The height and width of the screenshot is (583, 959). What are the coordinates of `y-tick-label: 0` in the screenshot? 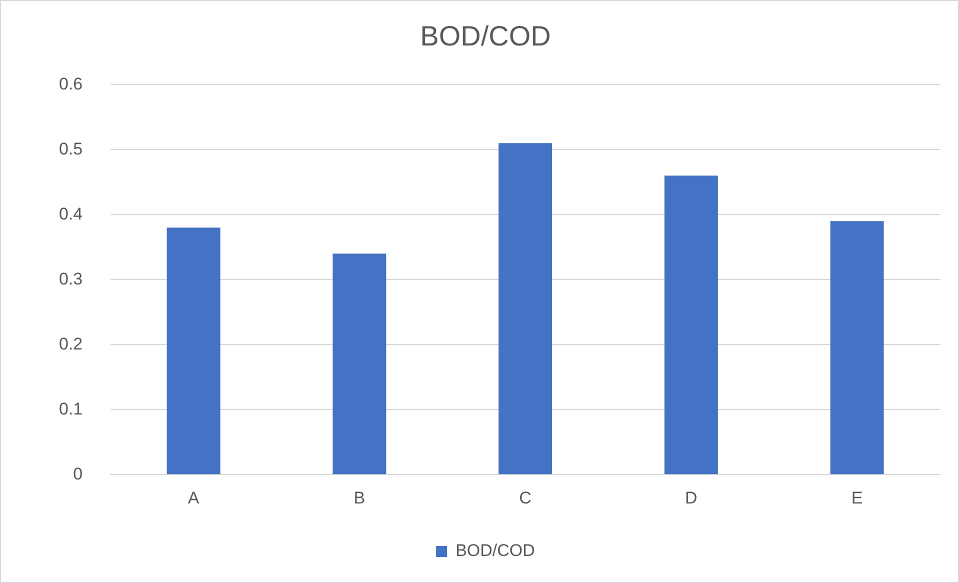 It's located at (78, 474).